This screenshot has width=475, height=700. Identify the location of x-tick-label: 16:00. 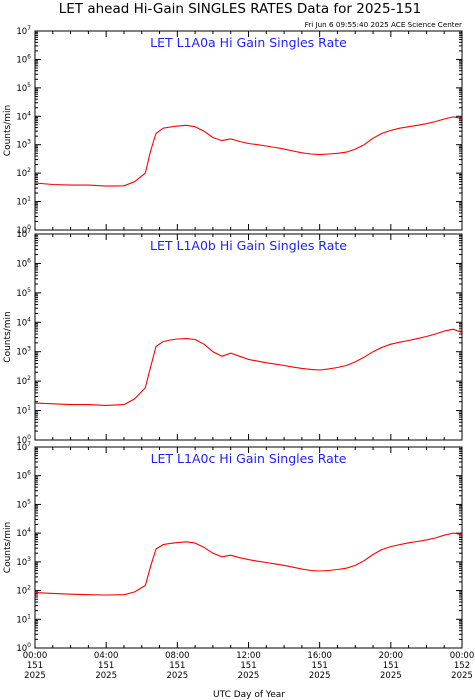
(319, 656).